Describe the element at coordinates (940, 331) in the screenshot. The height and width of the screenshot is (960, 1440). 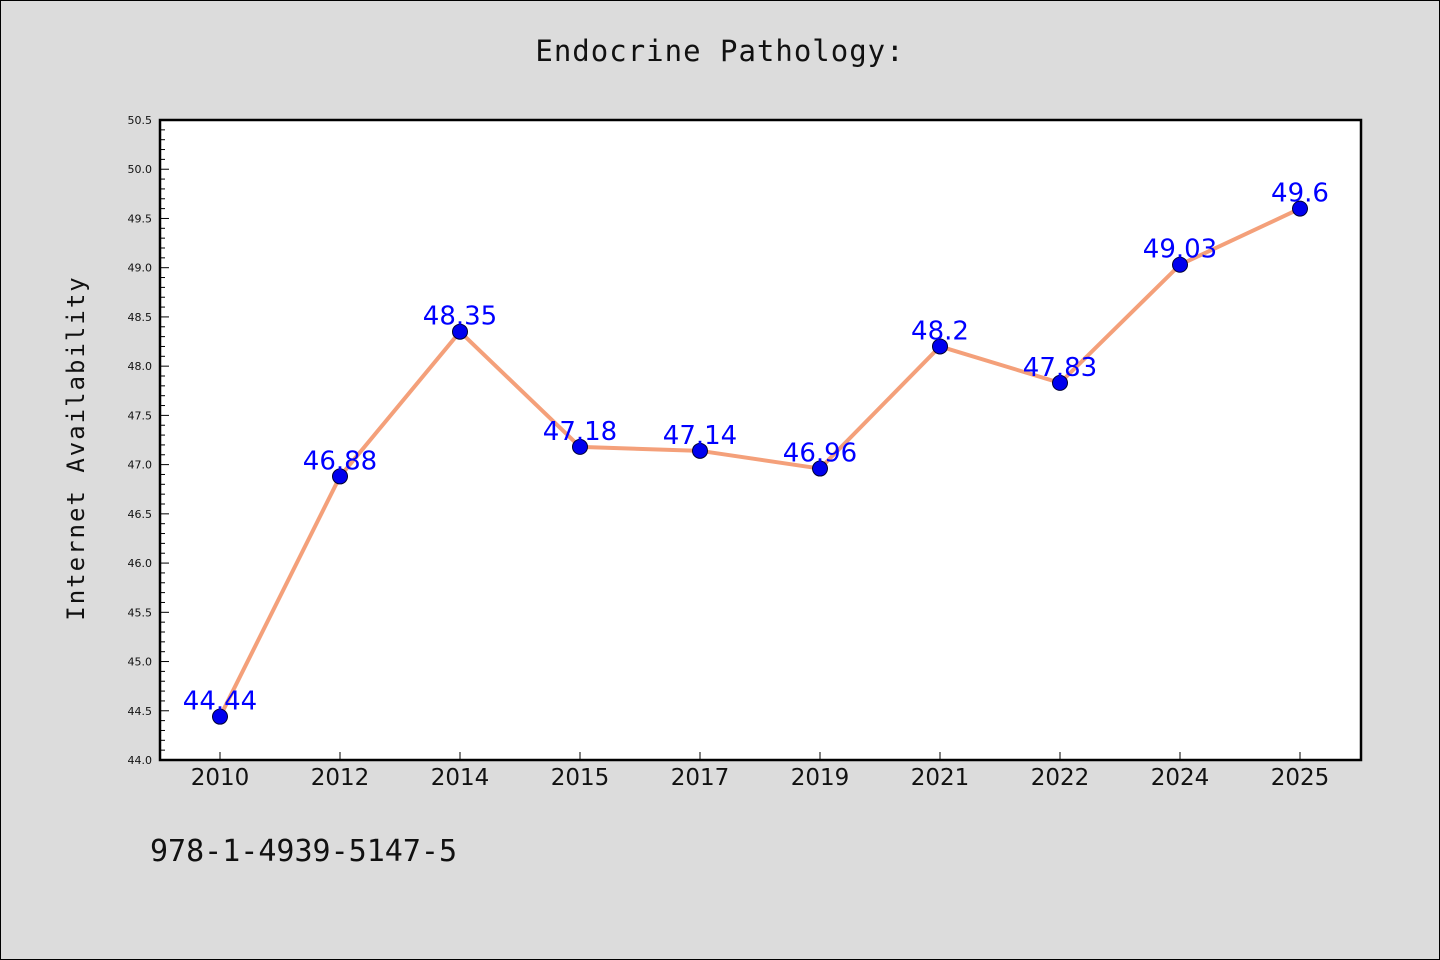
I see `data-label: 48.2` at that location.